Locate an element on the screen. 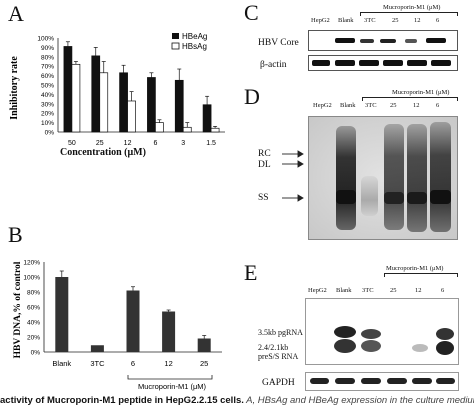 The height and width of the screenshot is (408, 474). a-ytick-label: 30% is located at coordinates (47, 104).